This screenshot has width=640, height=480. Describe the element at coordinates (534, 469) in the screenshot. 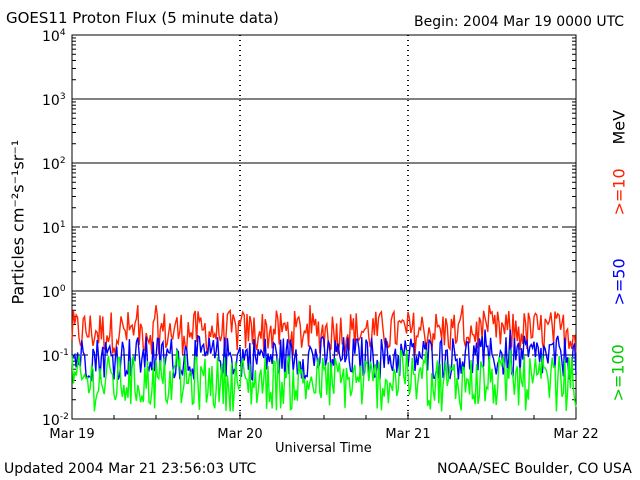

I see `credit-text: NOAA/SEC Boulder, CO USA` at that location.